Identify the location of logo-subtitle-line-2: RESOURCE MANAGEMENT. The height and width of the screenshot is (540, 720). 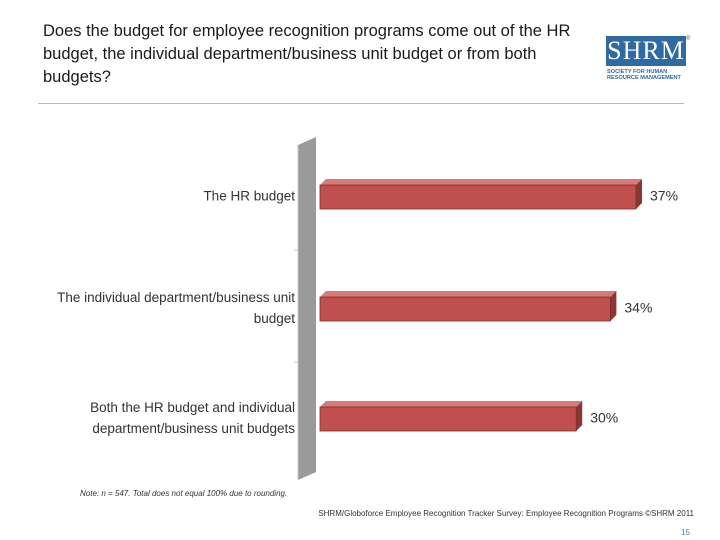
(644, 78).